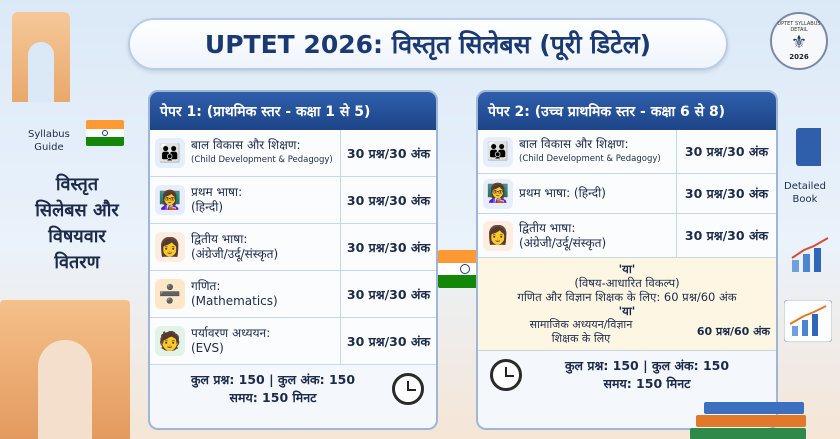  What do you see at coordinates (65, 369) in the screenshot?
I see `india-gate-illustration-large` at bounding box center [65, 369].